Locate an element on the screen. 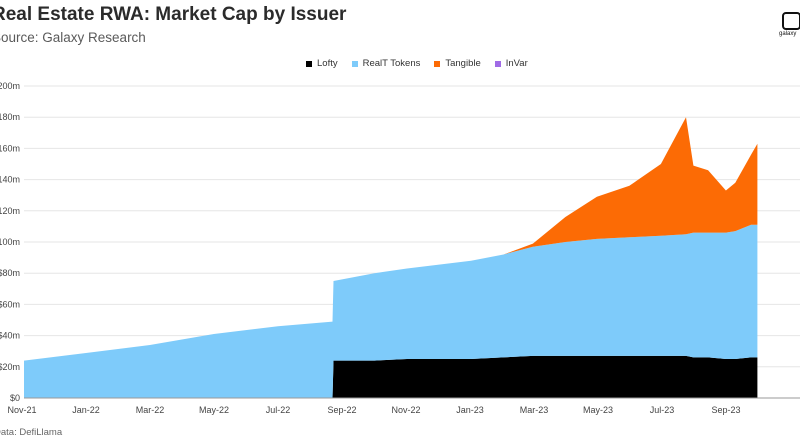  y-tick-label: $0 is located at coordinates (15, 398).